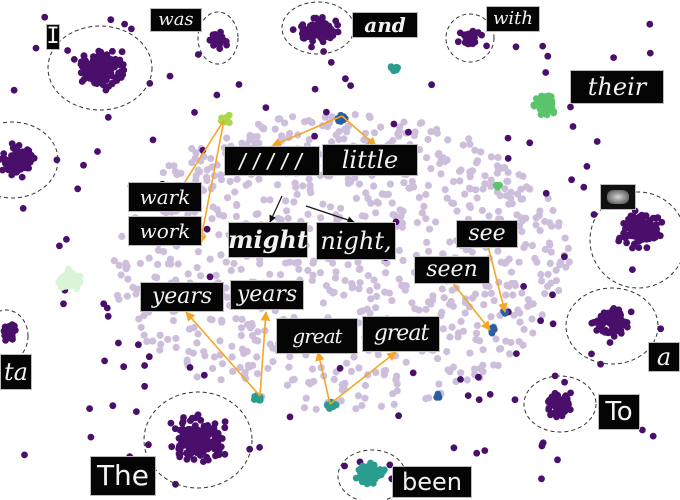  Describe the element at coordinates (370, 160) in the screenshot. I see `word-label-little: little` at that location.